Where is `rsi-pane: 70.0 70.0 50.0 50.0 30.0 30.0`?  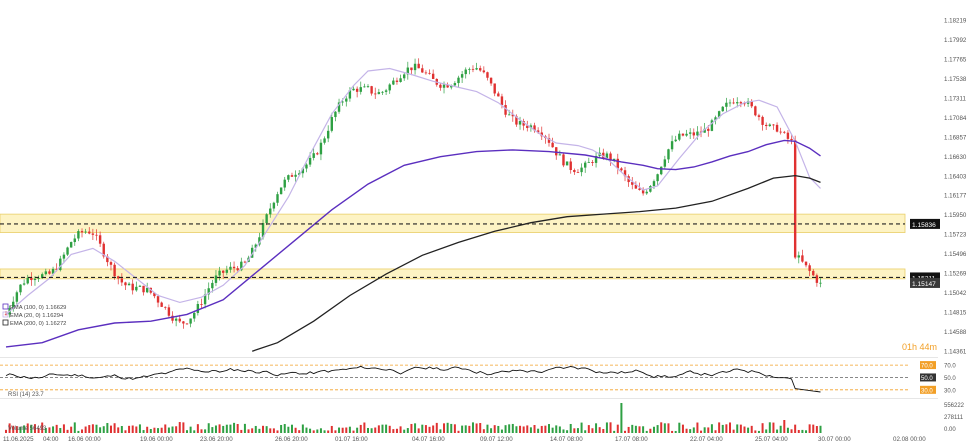 rsi-pane: 70.0 70.0 50.0 50.0 30.0 30.0 is located at coordinates (478, 377).